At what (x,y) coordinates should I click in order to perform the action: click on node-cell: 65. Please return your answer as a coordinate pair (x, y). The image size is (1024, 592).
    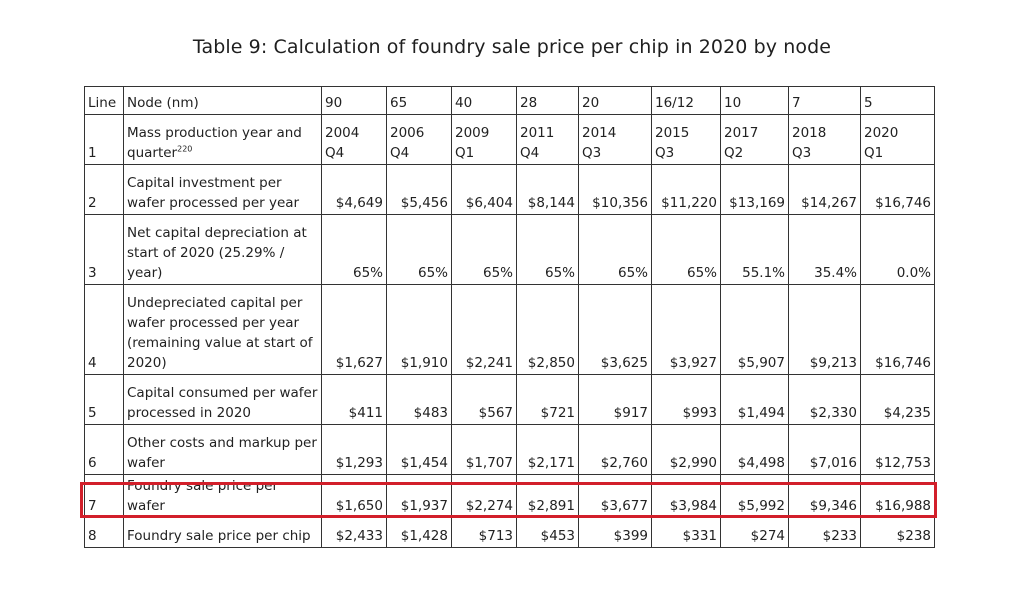
    Looking at the image, I should click on (419, 100).